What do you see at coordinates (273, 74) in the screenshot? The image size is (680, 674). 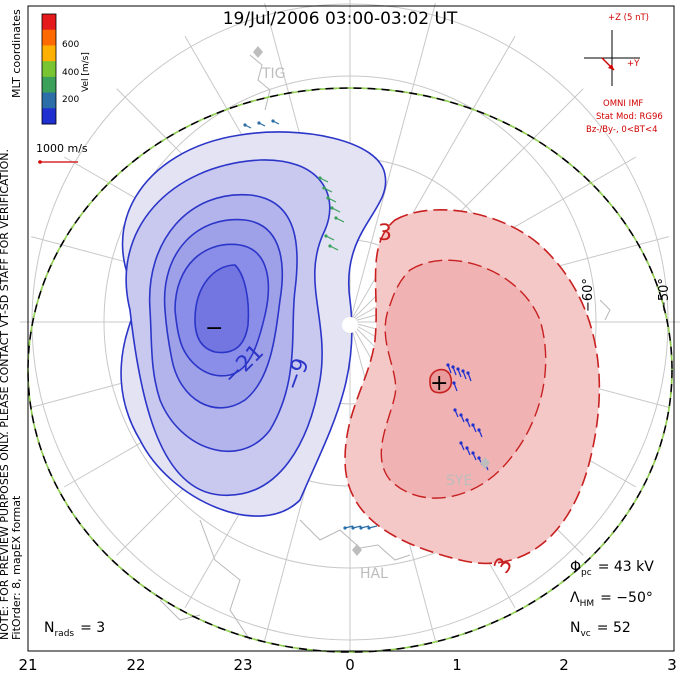 I see `svg-text: TIG` at bounding box center [273, 74].